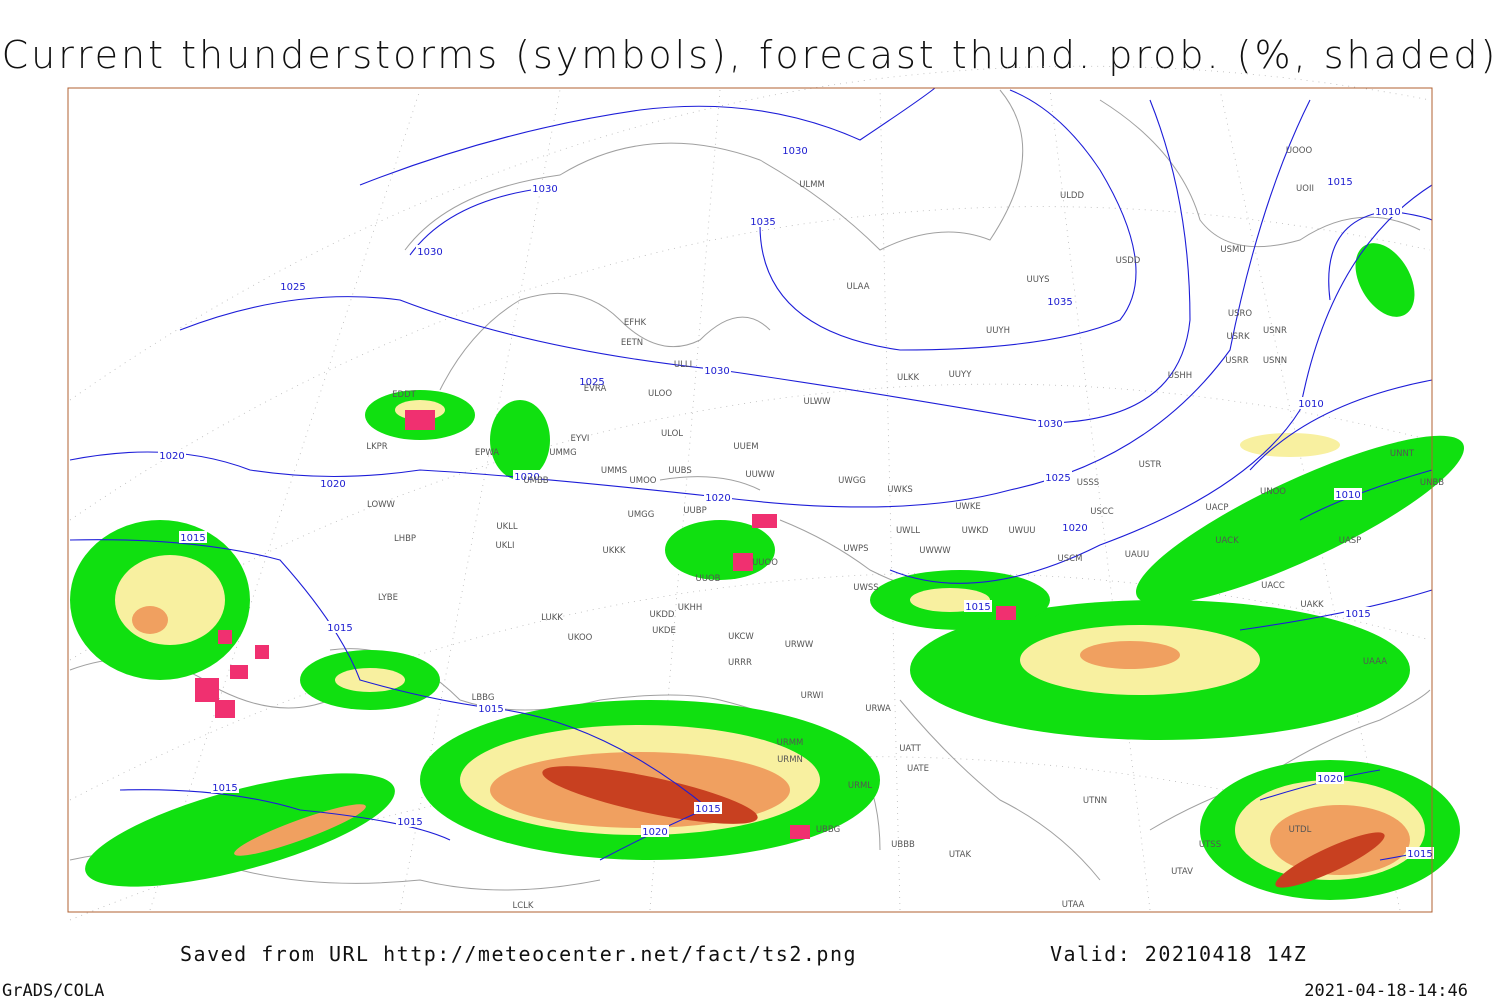 This screenshot has width=1500, height=1000. Describe the element at coordinates (1300, 830) in the screenshot. I see `station-label: UTDL` at that location.